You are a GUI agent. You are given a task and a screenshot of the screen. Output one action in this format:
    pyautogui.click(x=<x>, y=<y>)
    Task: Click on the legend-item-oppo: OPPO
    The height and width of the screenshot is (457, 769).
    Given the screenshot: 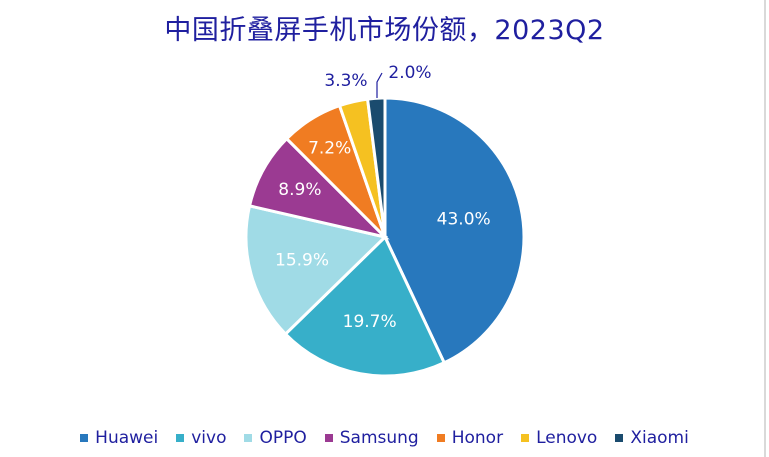 What is the action you would take?
    pyautogui.click(x=275, y=438)
    